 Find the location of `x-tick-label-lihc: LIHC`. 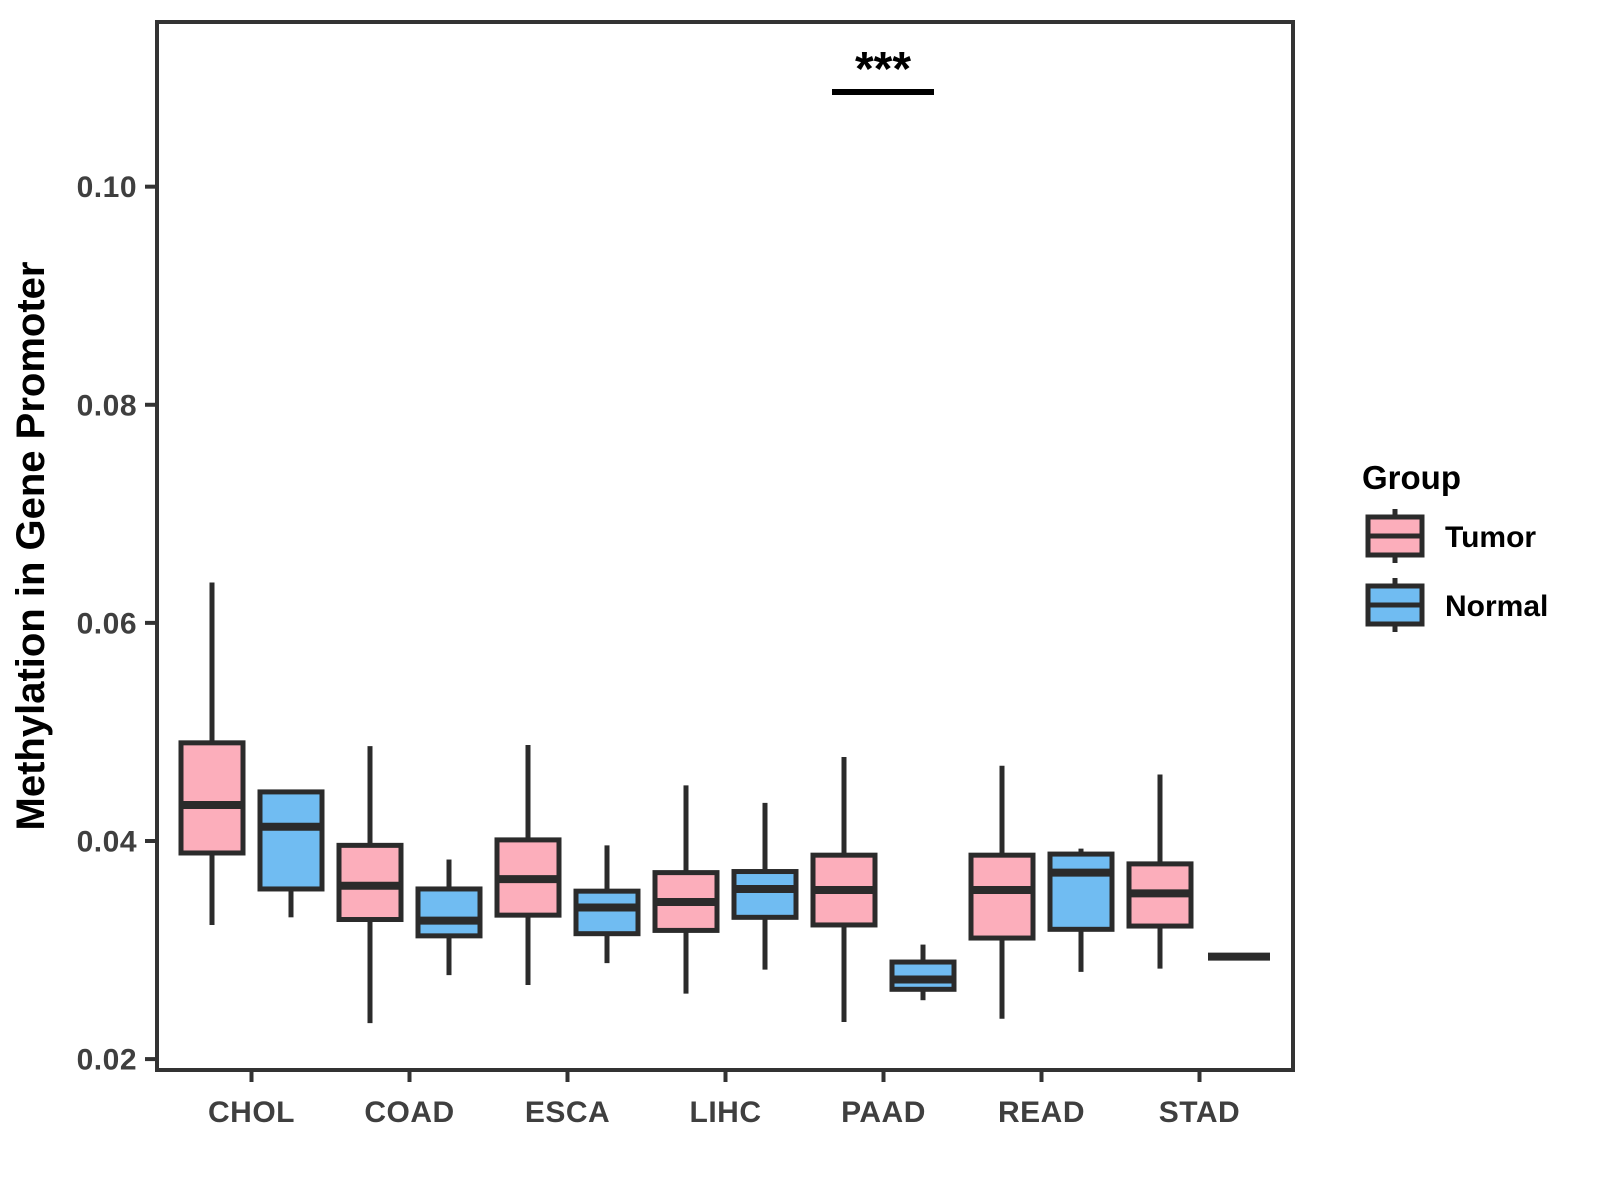

x-tick-label-lihc: LIHC is located at coordinates (726, 1112).